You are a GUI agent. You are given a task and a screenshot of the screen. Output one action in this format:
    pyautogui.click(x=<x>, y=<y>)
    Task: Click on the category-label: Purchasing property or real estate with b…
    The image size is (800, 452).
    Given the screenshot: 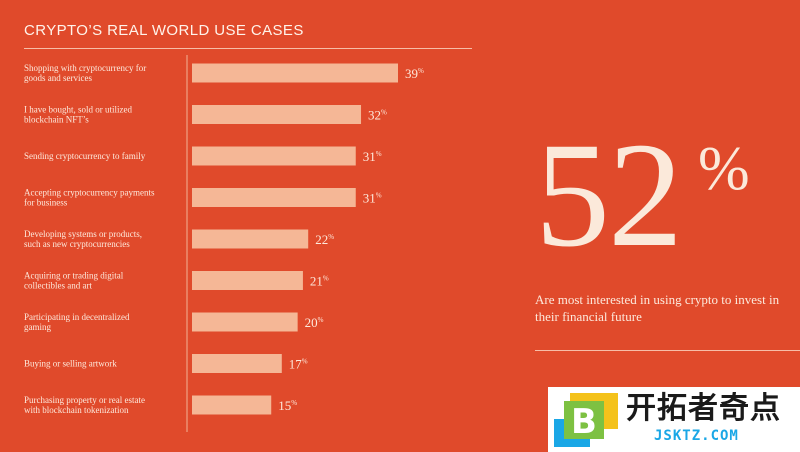 What is the action you would take?
    pyautogui.click(x=84, y=405)
    